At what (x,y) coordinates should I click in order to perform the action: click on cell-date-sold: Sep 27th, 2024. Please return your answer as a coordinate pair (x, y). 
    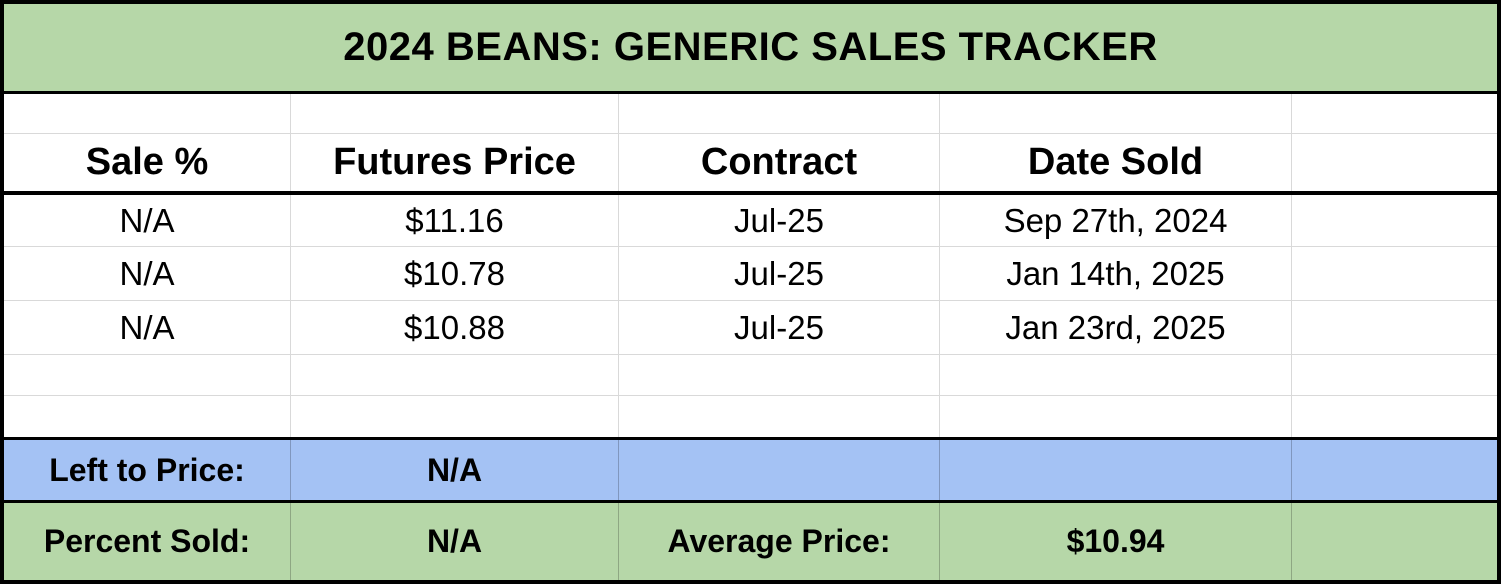
    Looking at the image, I should click on (1116, 220).